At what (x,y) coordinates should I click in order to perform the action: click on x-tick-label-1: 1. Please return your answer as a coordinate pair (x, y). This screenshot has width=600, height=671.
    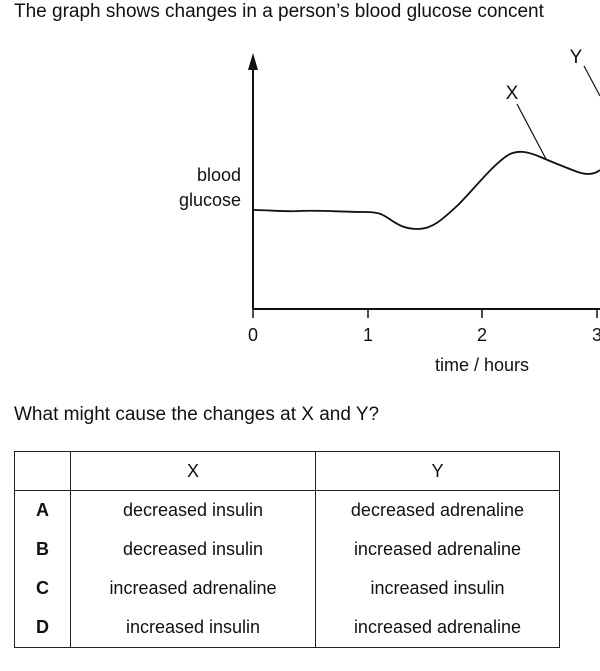
    Looking at the image, I should click on (368, 335).